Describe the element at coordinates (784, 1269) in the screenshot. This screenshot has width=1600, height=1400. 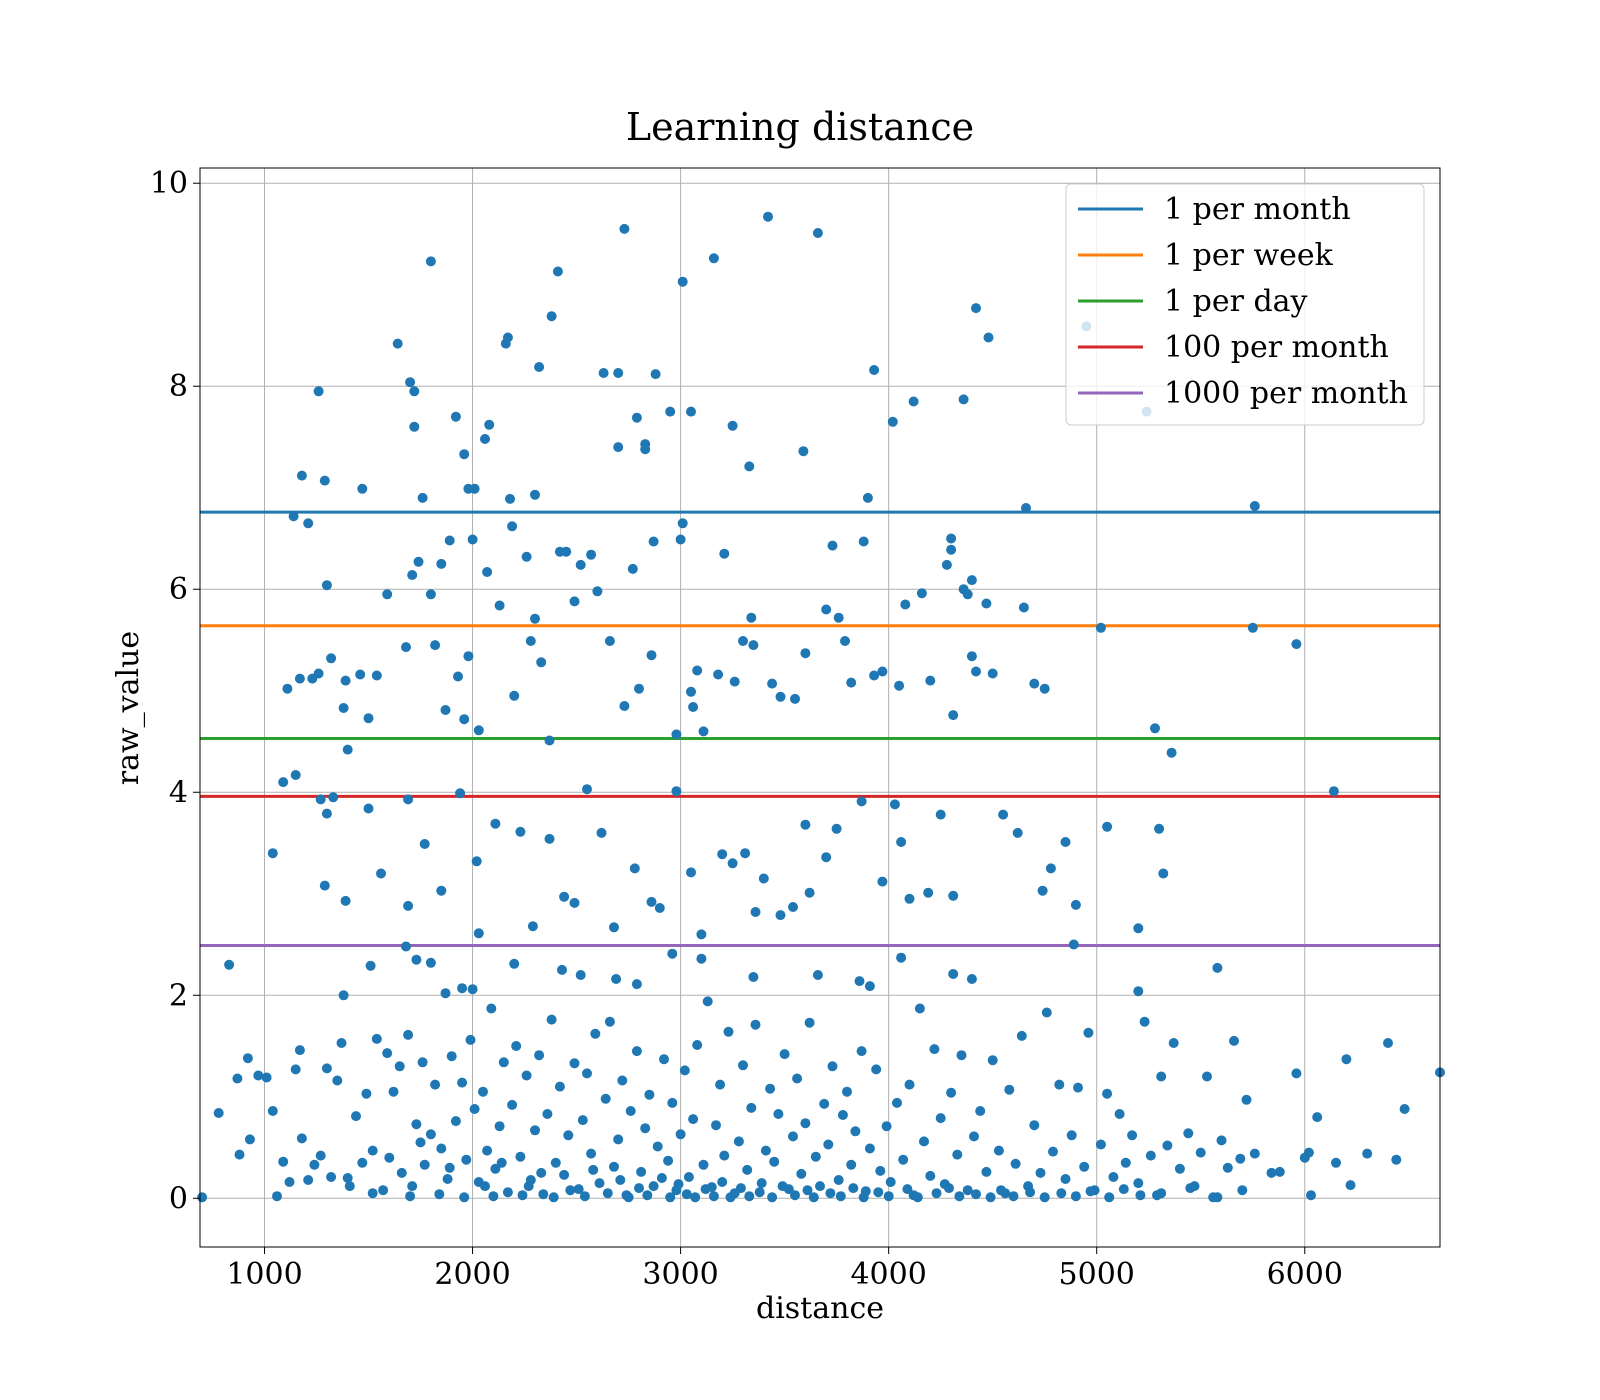
I see `x-axis-ticks: 1000 2000 3000 4000 5000 6000` at that location.